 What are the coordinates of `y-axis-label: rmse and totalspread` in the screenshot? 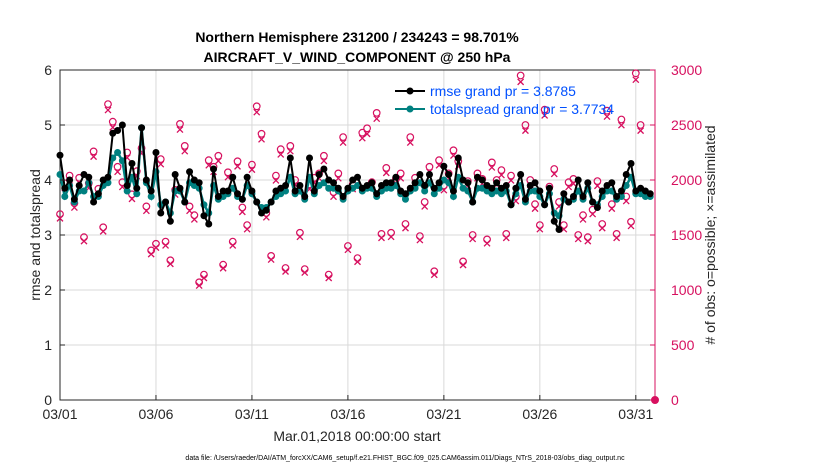 It's located at (35, 235).